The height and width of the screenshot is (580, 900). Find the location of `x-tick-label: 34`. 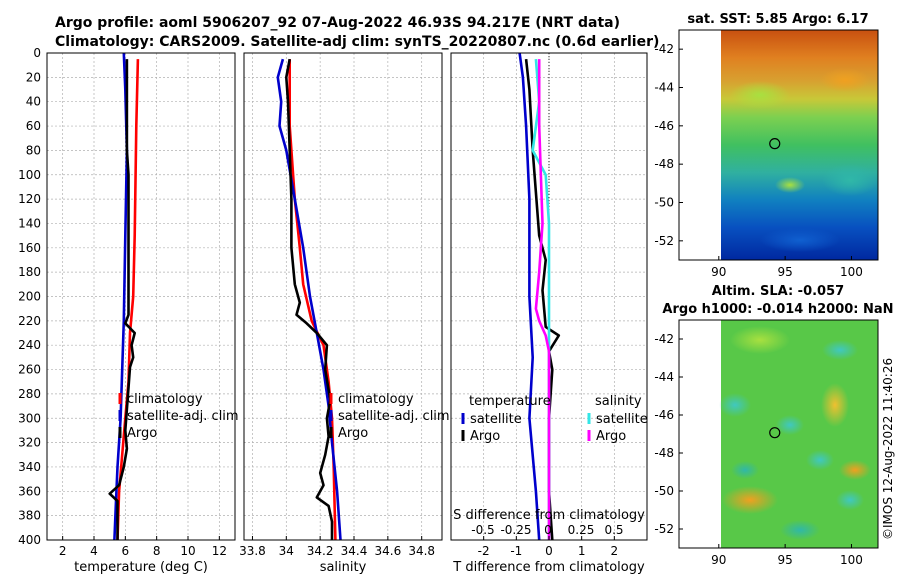

x-tick-label: 34 is located at coordinates (286, 551).